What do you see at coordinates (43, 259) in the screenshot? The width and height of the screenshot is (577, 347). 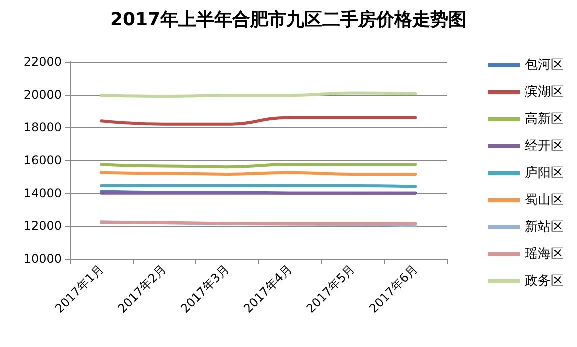 I see `y-tick-label: 10000` at bounding box center [43, 259].